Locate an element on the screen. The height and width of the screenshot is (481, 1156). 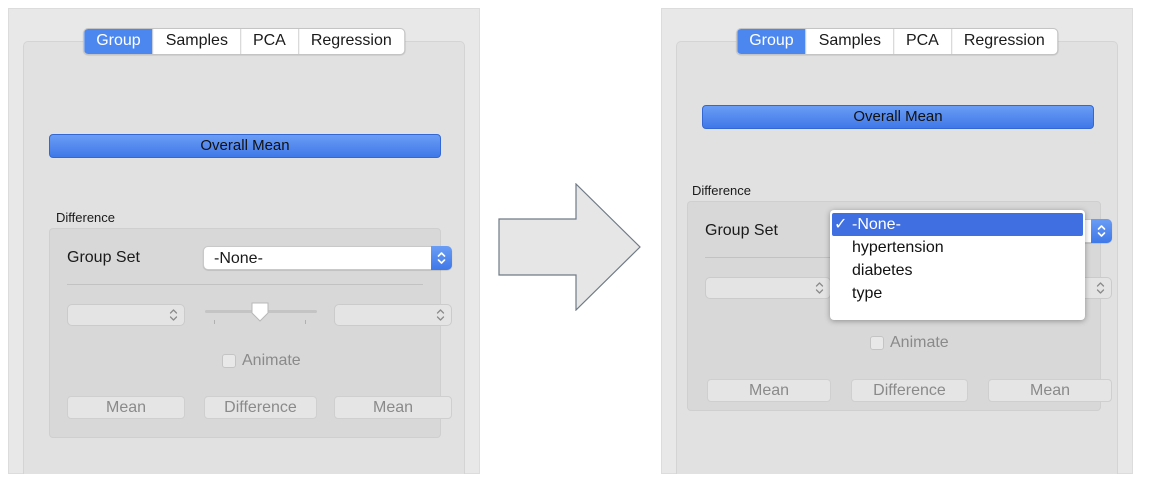
menu-item-hypertension: hypertension is located at coordinates (957, 247).